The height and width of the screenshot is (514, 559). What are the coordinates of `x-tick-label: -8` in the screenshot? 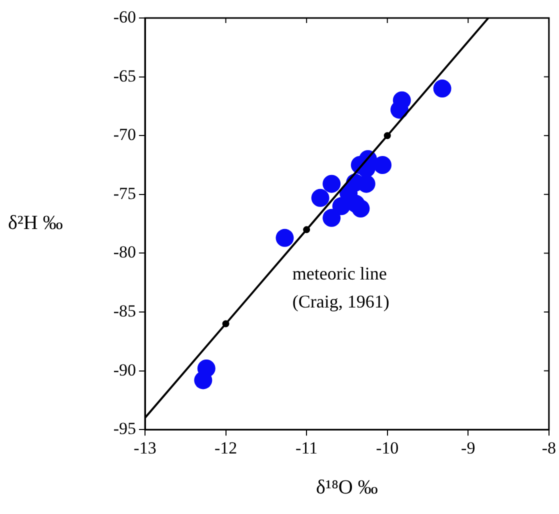 It's located at (549, 448).